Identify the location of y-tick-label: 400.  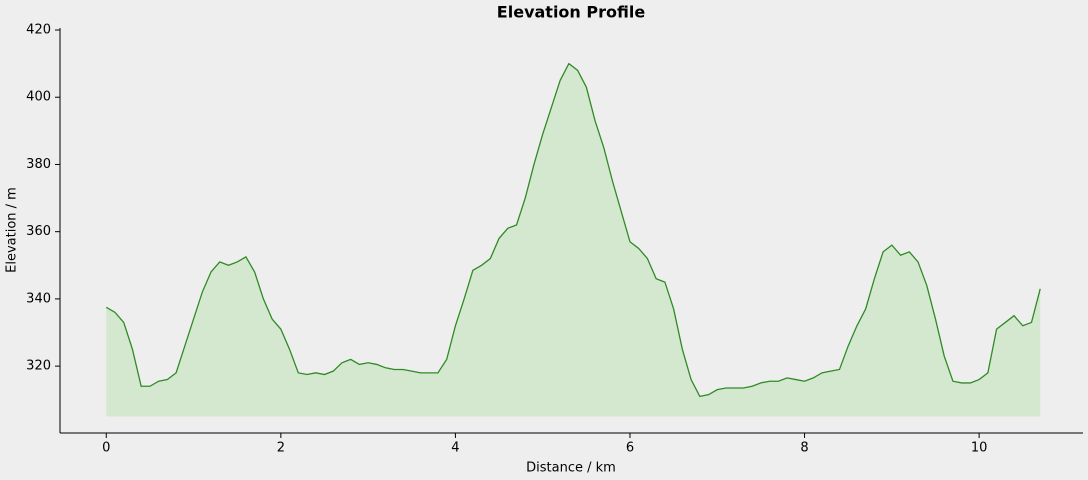
(38, 97).